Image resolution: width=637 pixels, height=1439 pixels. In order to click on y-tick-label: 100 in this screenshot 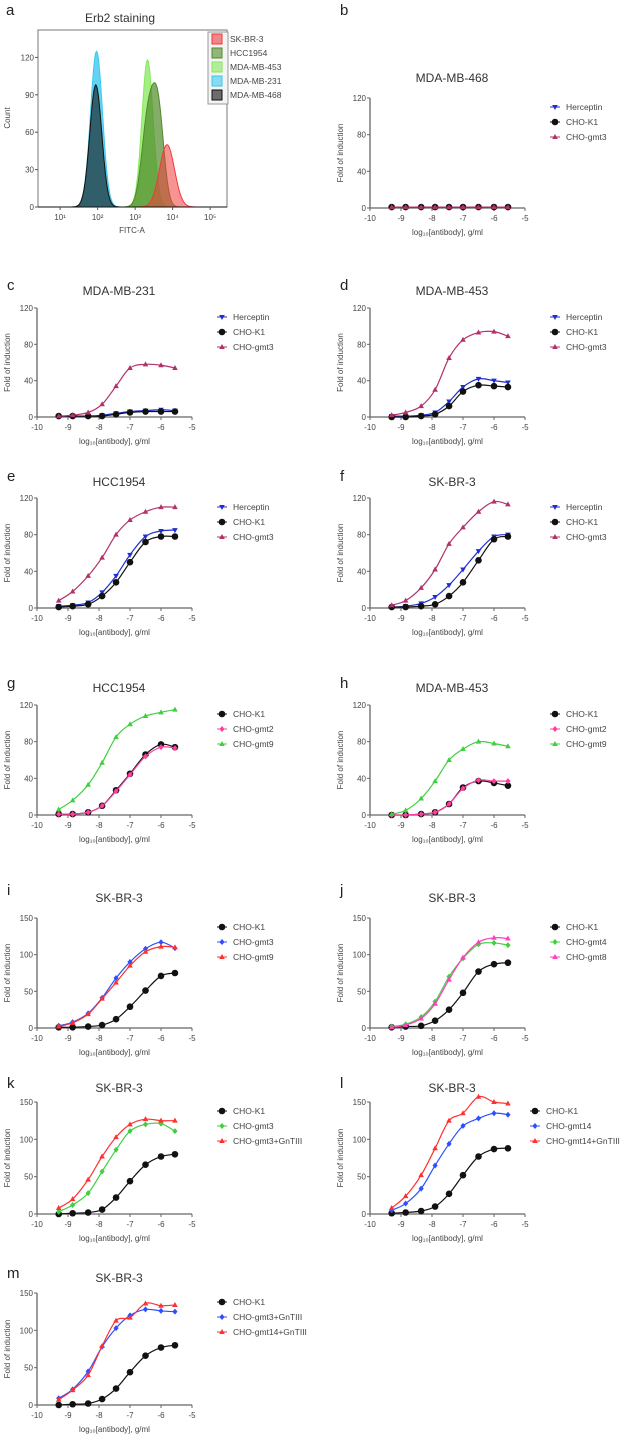, I will do `click(27, 1139)`.